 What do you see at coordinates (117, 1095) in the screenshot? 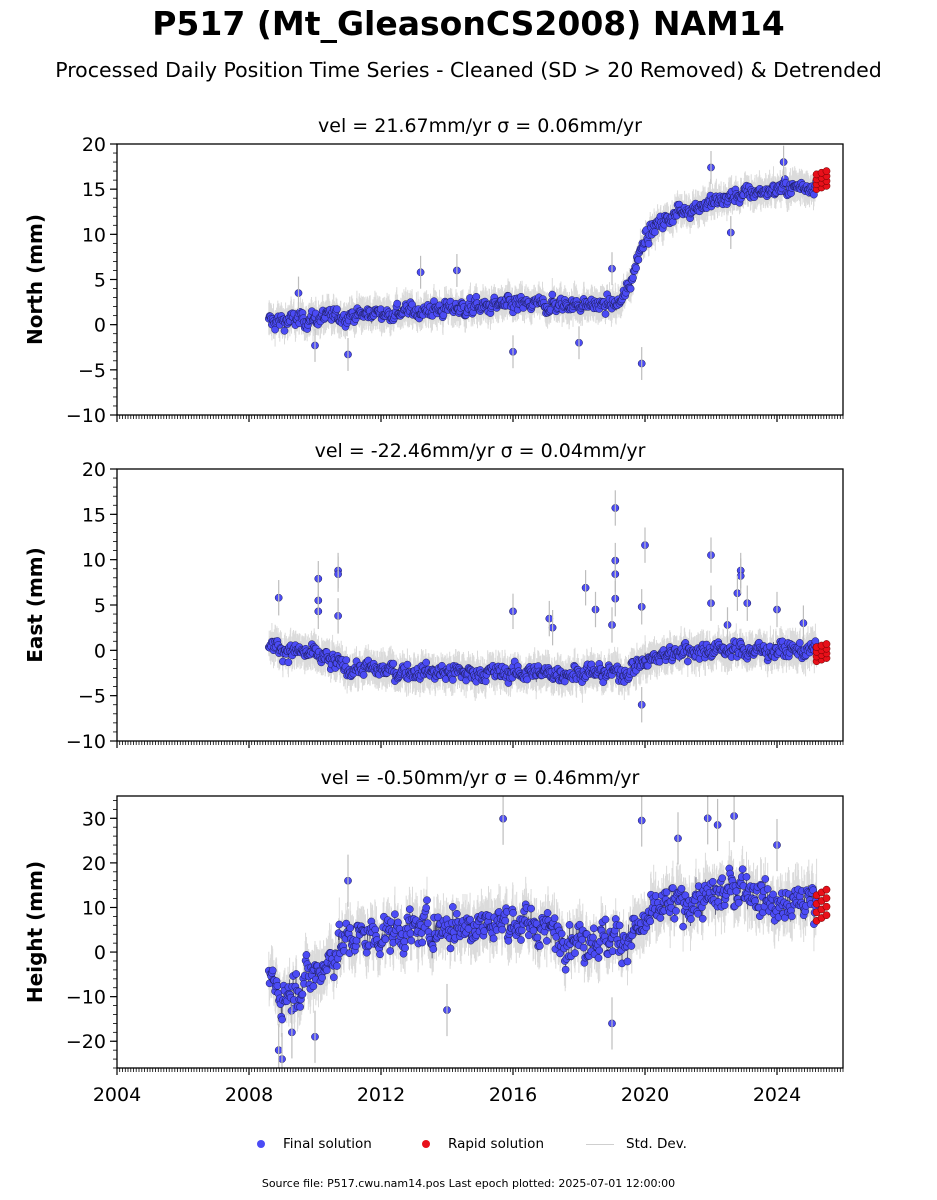
I see `x-tick-label: 2004` at bounding box center [117, 1095].